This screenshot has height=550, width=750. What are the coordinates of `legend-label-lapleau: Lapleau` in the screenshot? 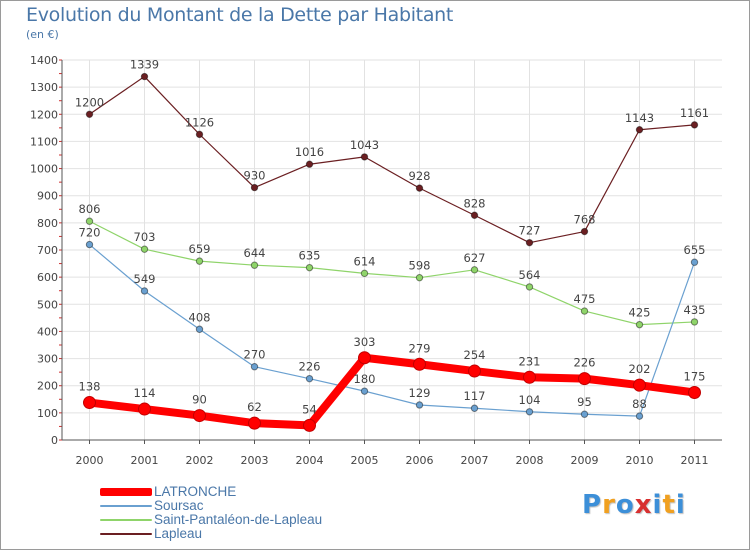 It's located at (178, 533).